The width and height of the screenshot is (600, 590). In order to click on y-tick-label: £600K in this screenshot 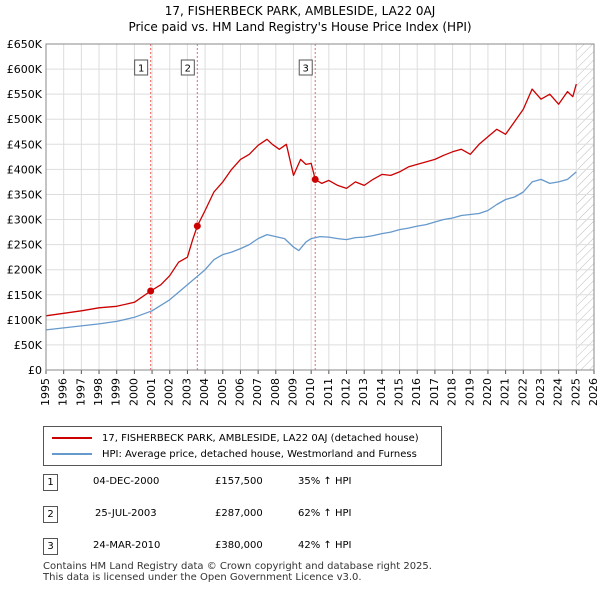, I will do `click(25, 69)`.